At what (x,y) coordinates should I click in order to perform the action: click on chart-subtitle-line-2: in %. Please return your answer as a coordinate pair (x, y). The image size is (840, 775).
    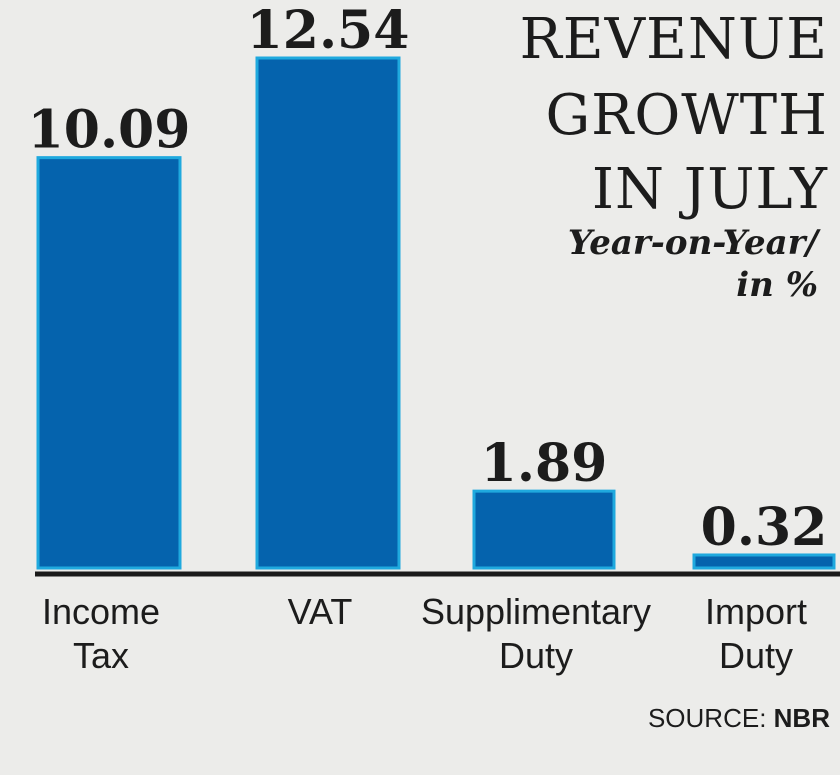
    Looking at the image, I should click on (777, 285).